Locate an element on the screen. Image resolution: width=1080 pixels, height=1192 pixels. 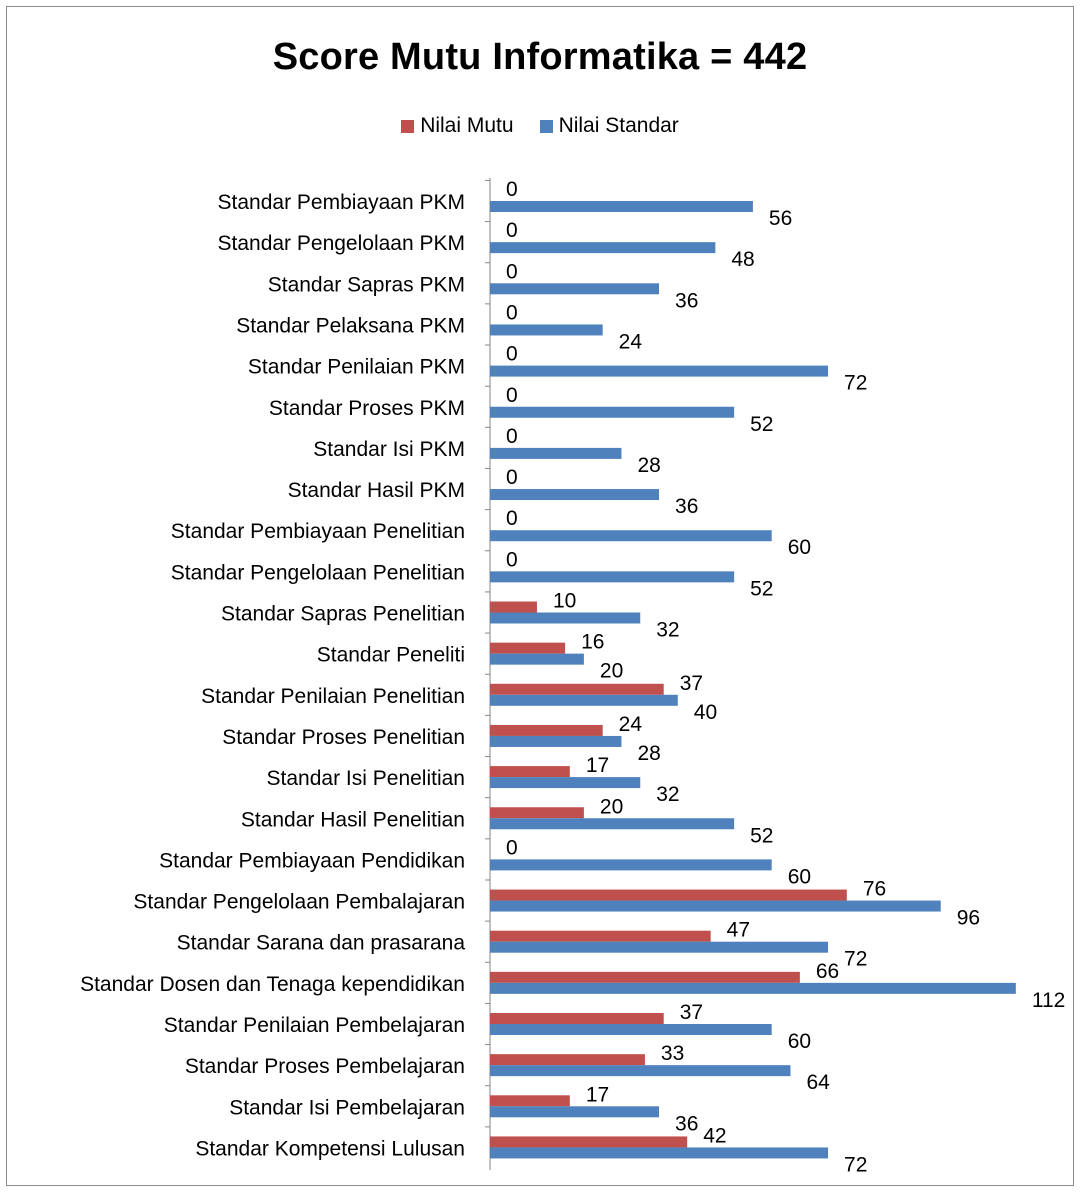
data-label-nilai-mutu: 16 is located at coordinates (592, 642).